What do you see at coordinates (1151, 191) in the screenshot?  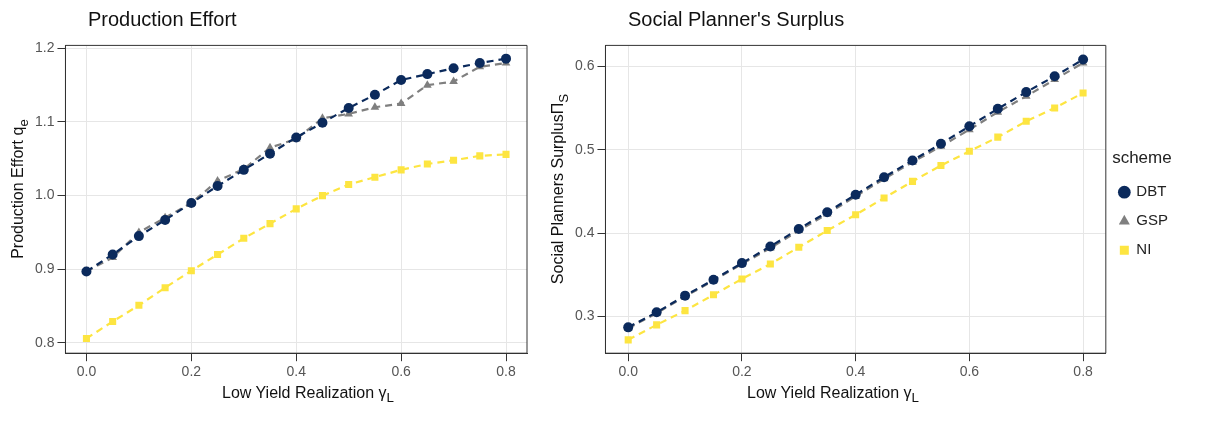 I see `legend-label: DBT` at bounding box center [1151, 191].